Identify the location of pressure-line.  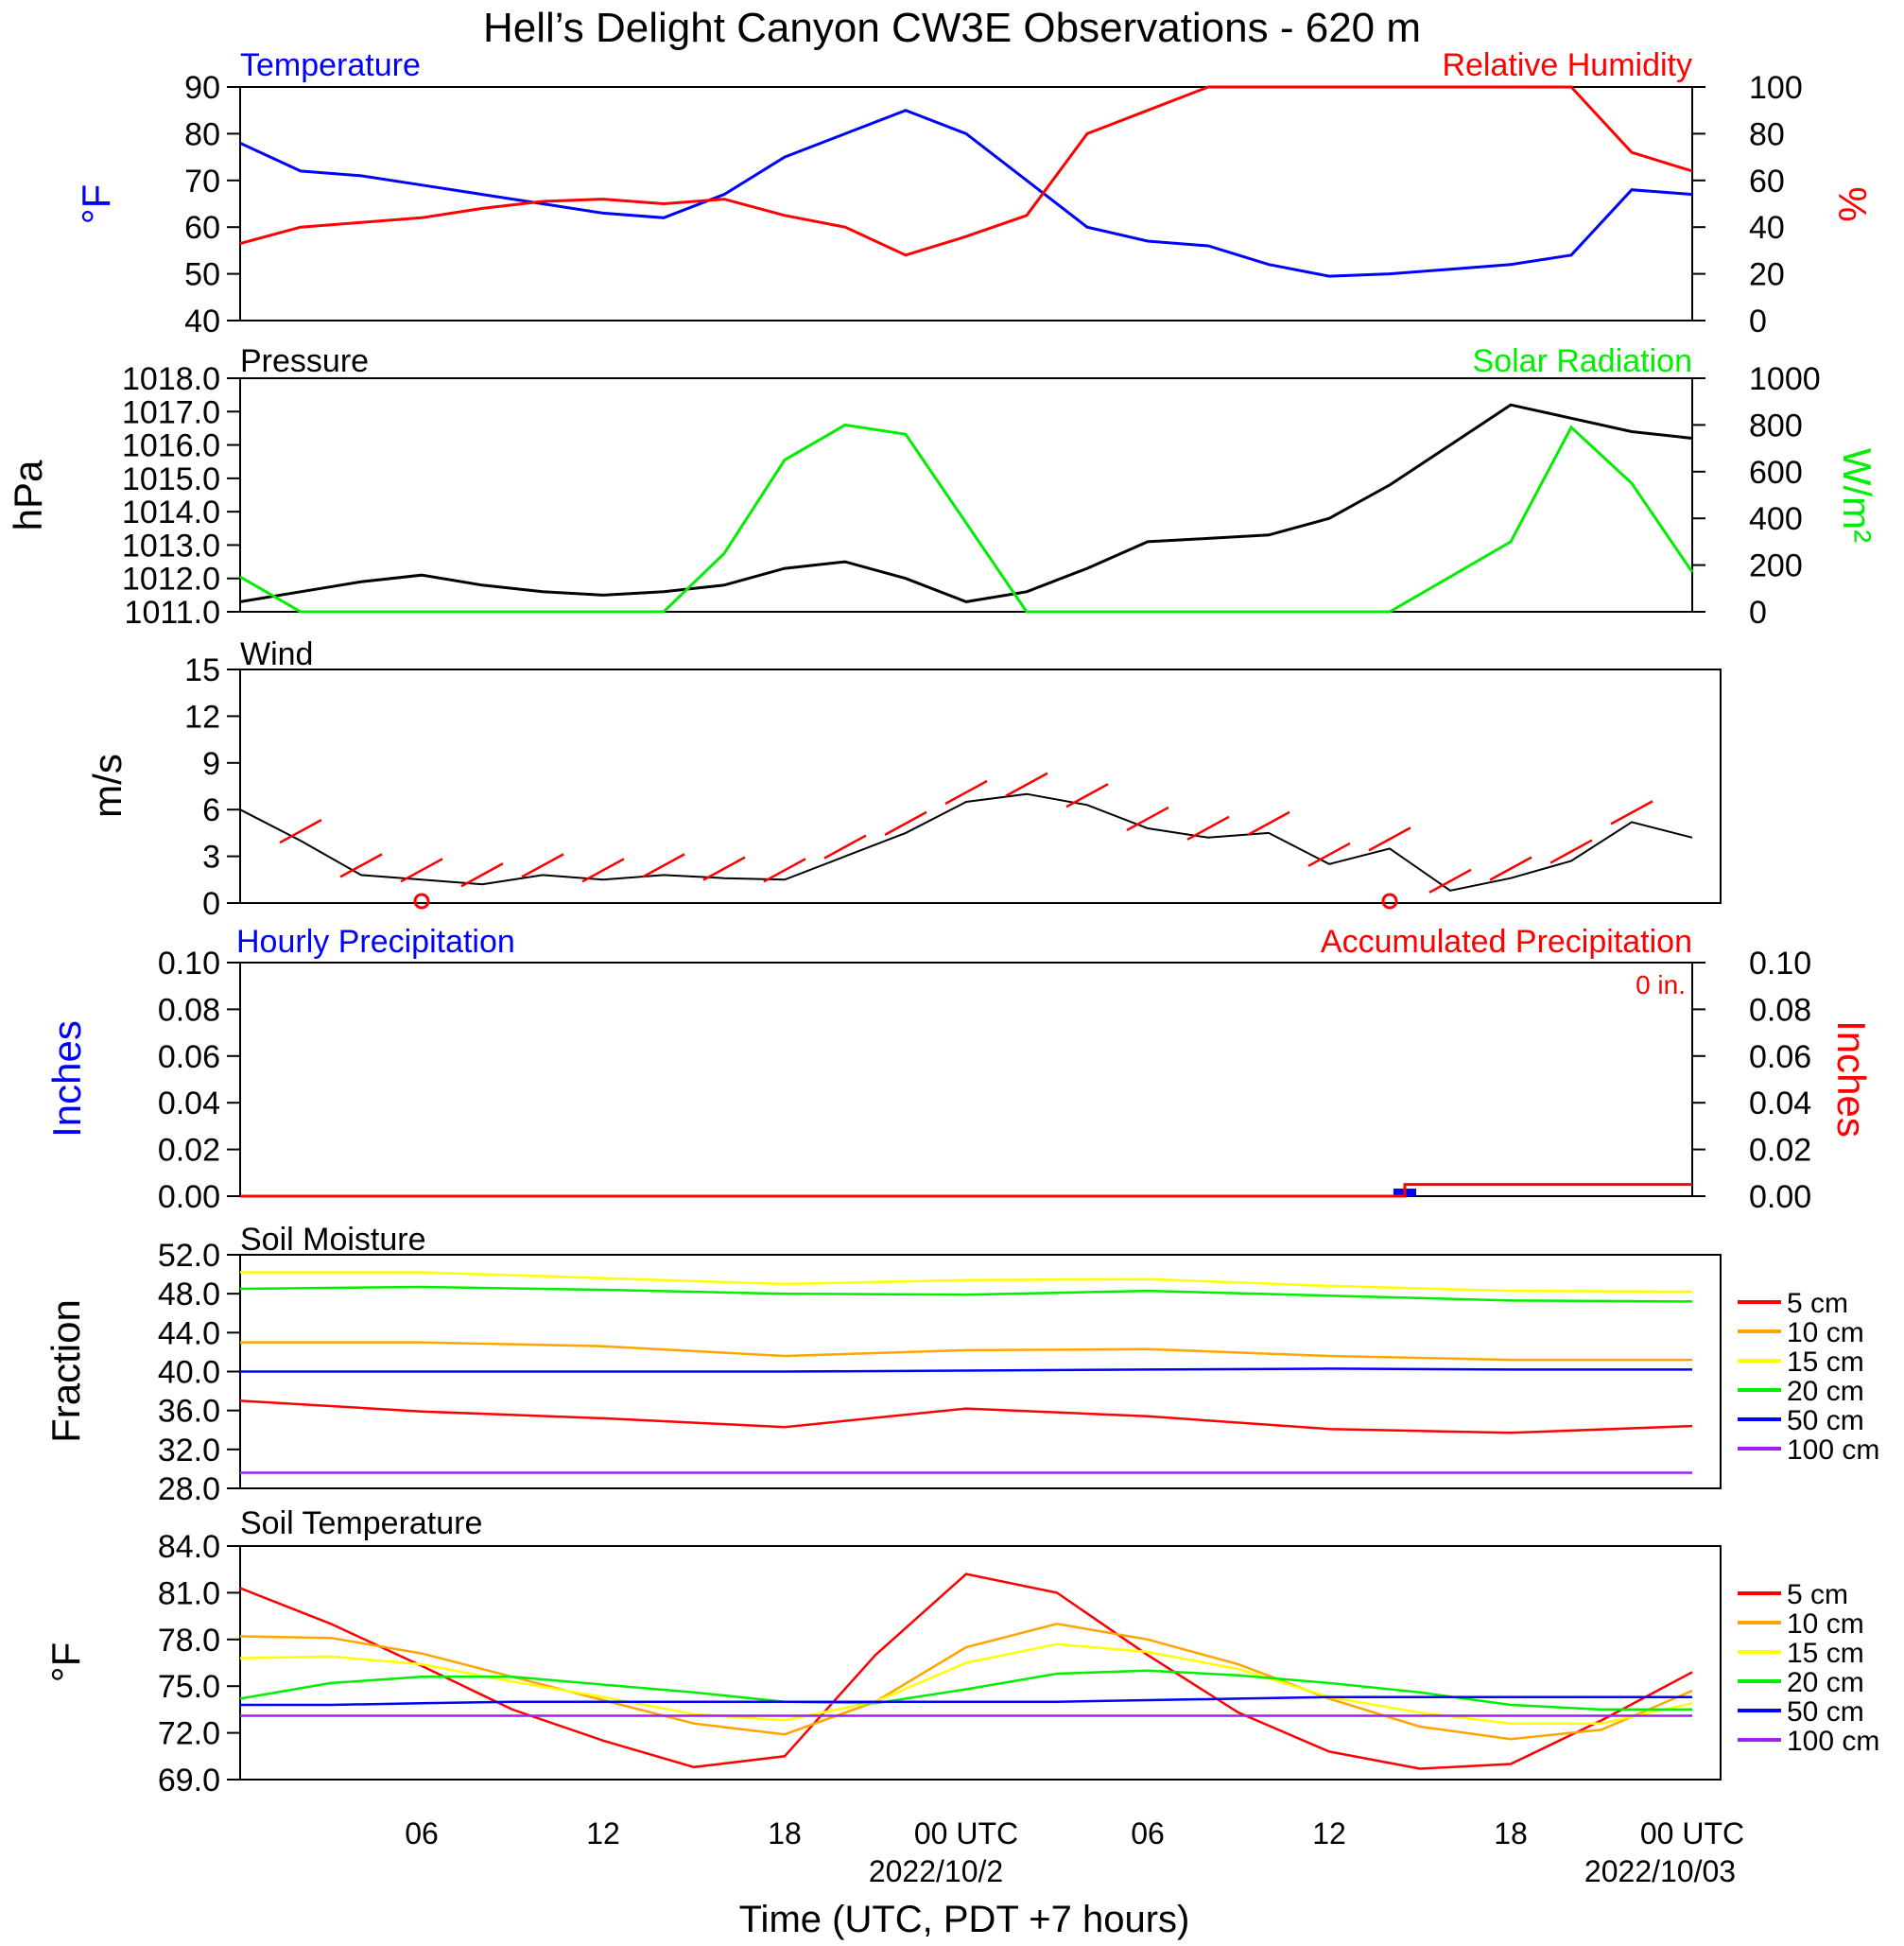
(966, 503).